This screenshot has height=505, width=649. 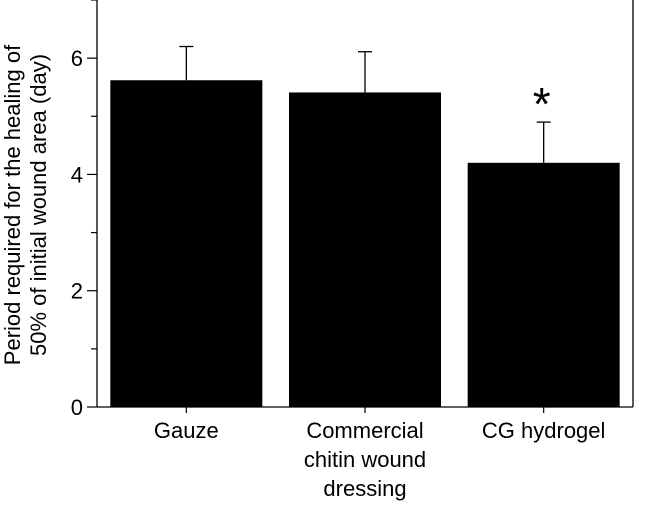 I want to click on y-tick-label: 4, so click(x=77, y=174).